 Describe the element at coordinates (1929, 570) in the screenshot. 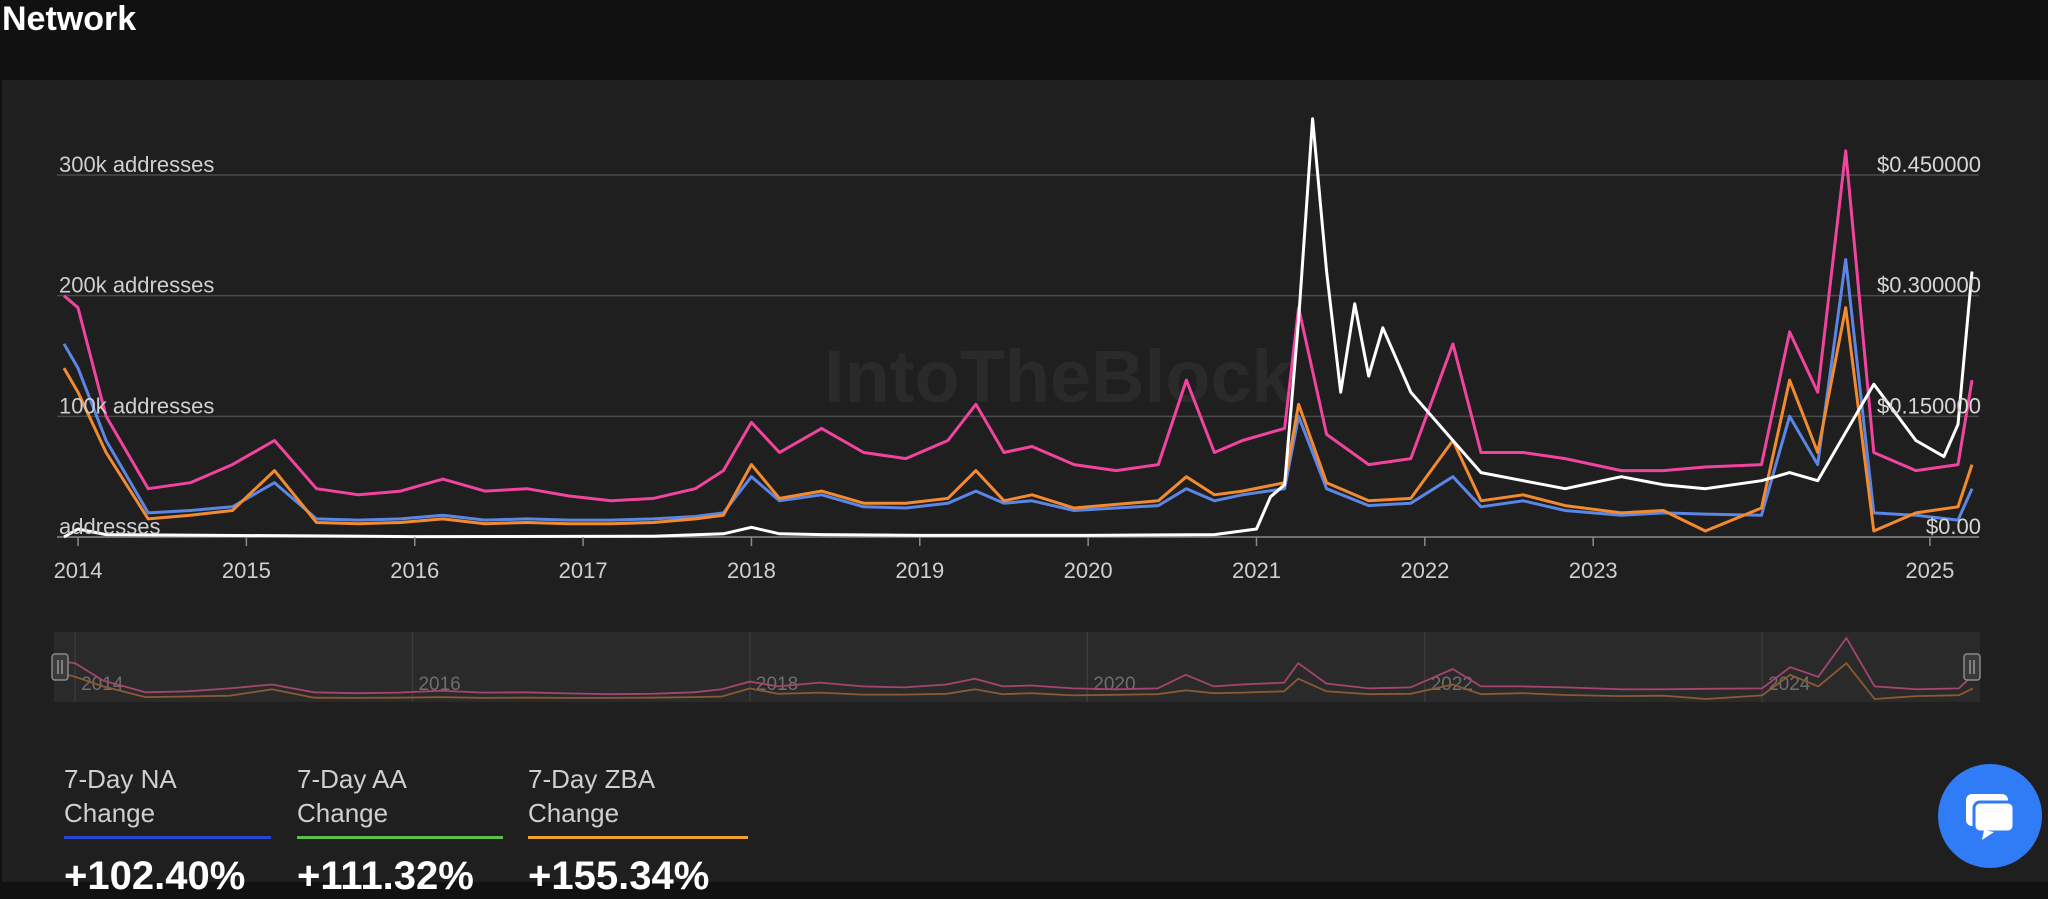

I see `x-tick-label: 2025` at that location.